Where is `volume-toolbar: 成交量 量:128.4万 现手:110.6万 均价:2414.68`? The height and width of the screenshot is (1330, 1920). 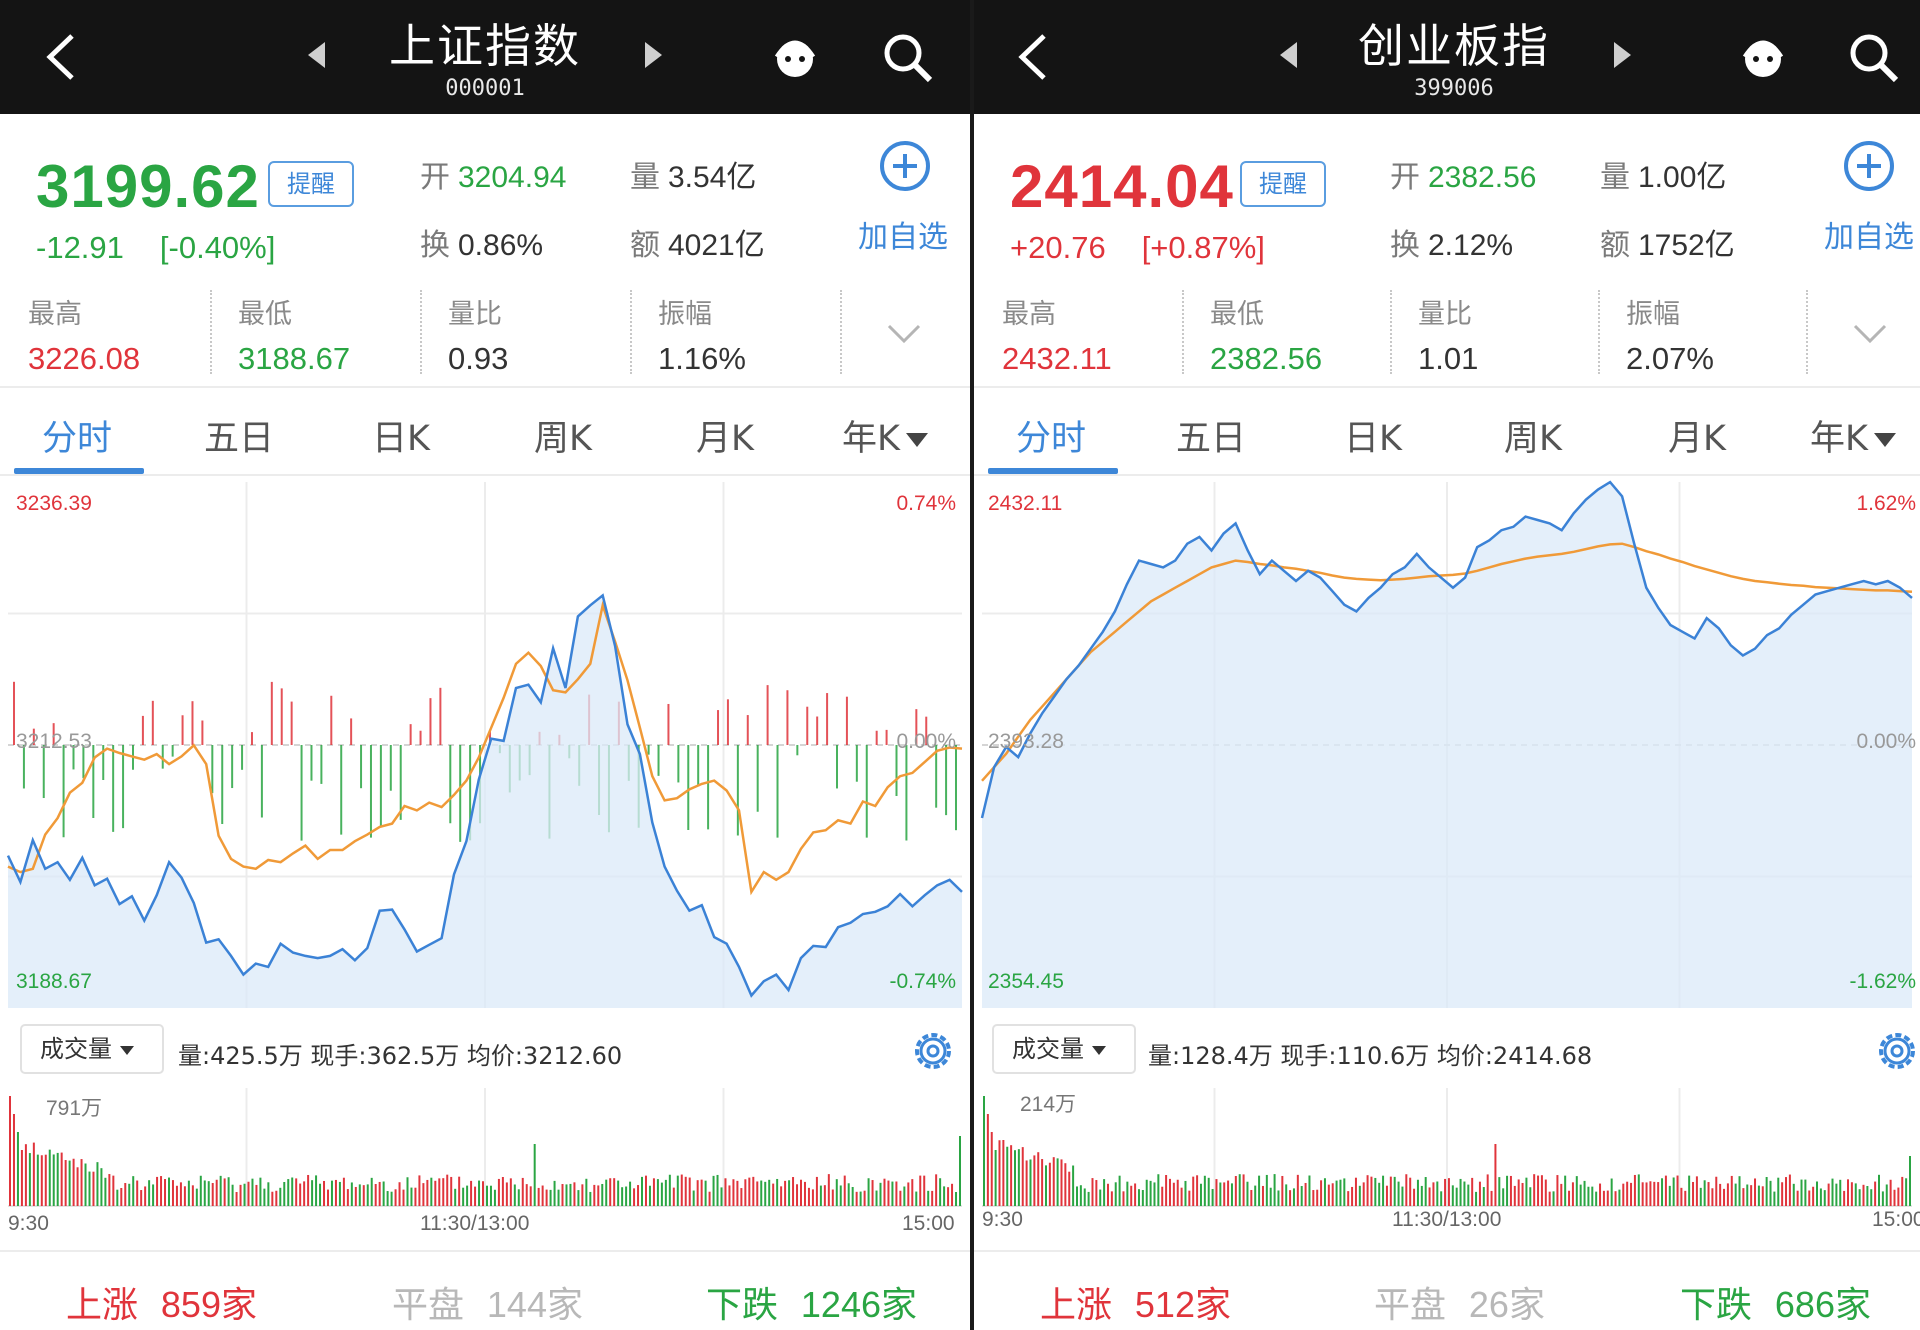
volume-toolbar: 成交量 量:128.4万 现手:110.6万 均价:2414.68 is located at coordinates (1447, 1049).